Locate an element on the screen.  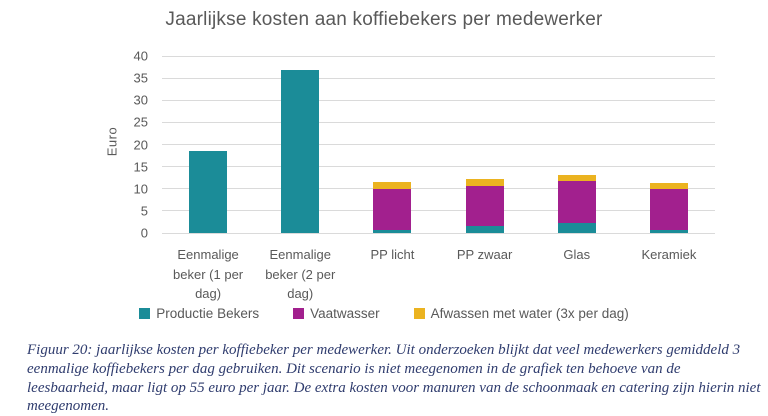
x-axis-label-3: PP licht is located at coordinates (392, 254).